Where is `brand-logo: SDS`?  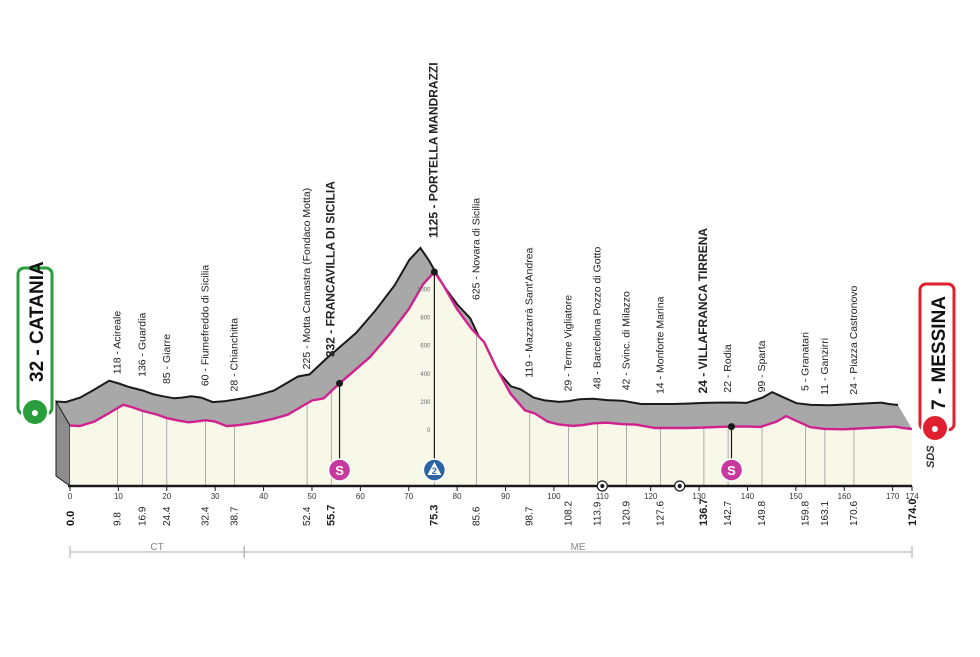
brand-logo: SDS is located at coordinates (931, 456).